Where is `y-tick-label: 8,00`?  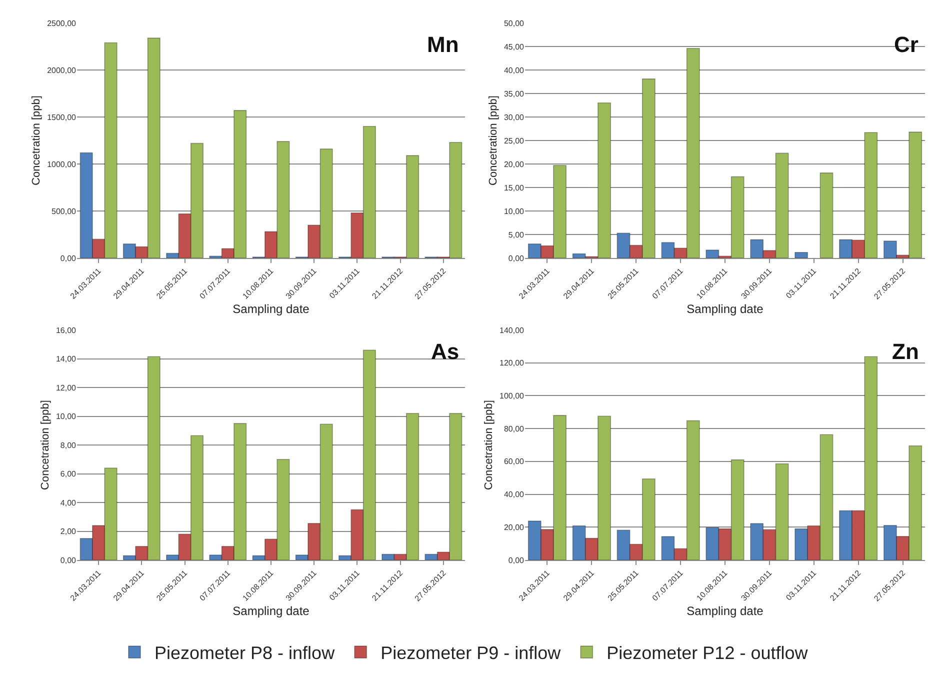 y-tick-label: 8,00 is located at coordinates (68, 445).